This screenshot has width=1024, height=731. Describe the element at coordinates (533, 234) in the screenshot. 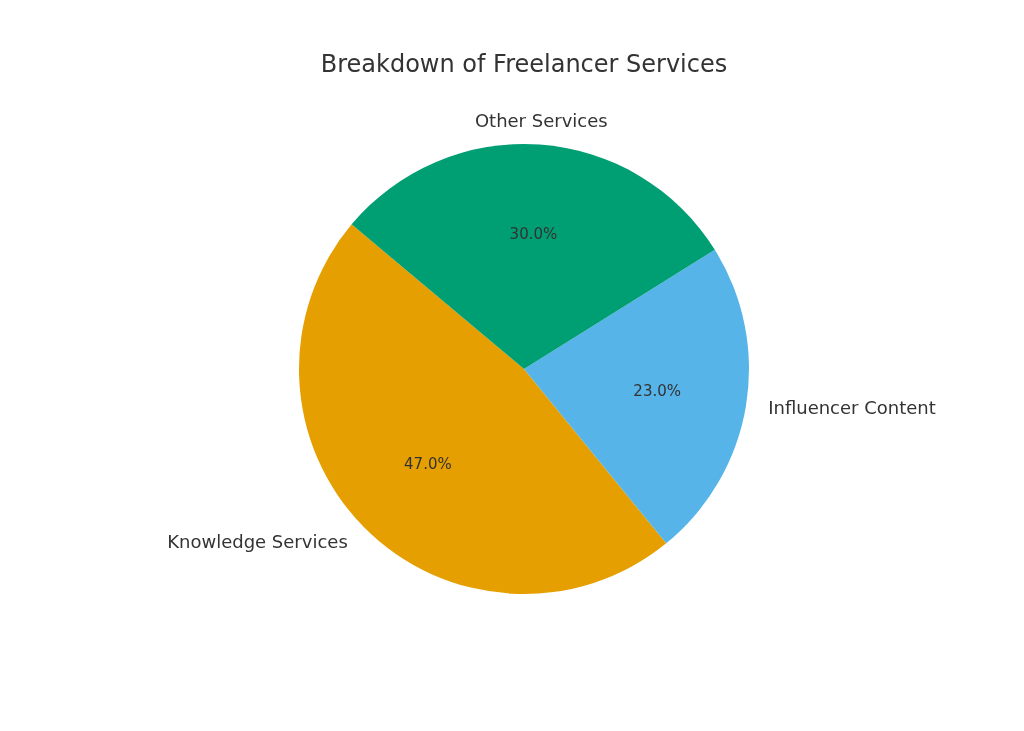

I see `data-label: 30.0%` at that location.